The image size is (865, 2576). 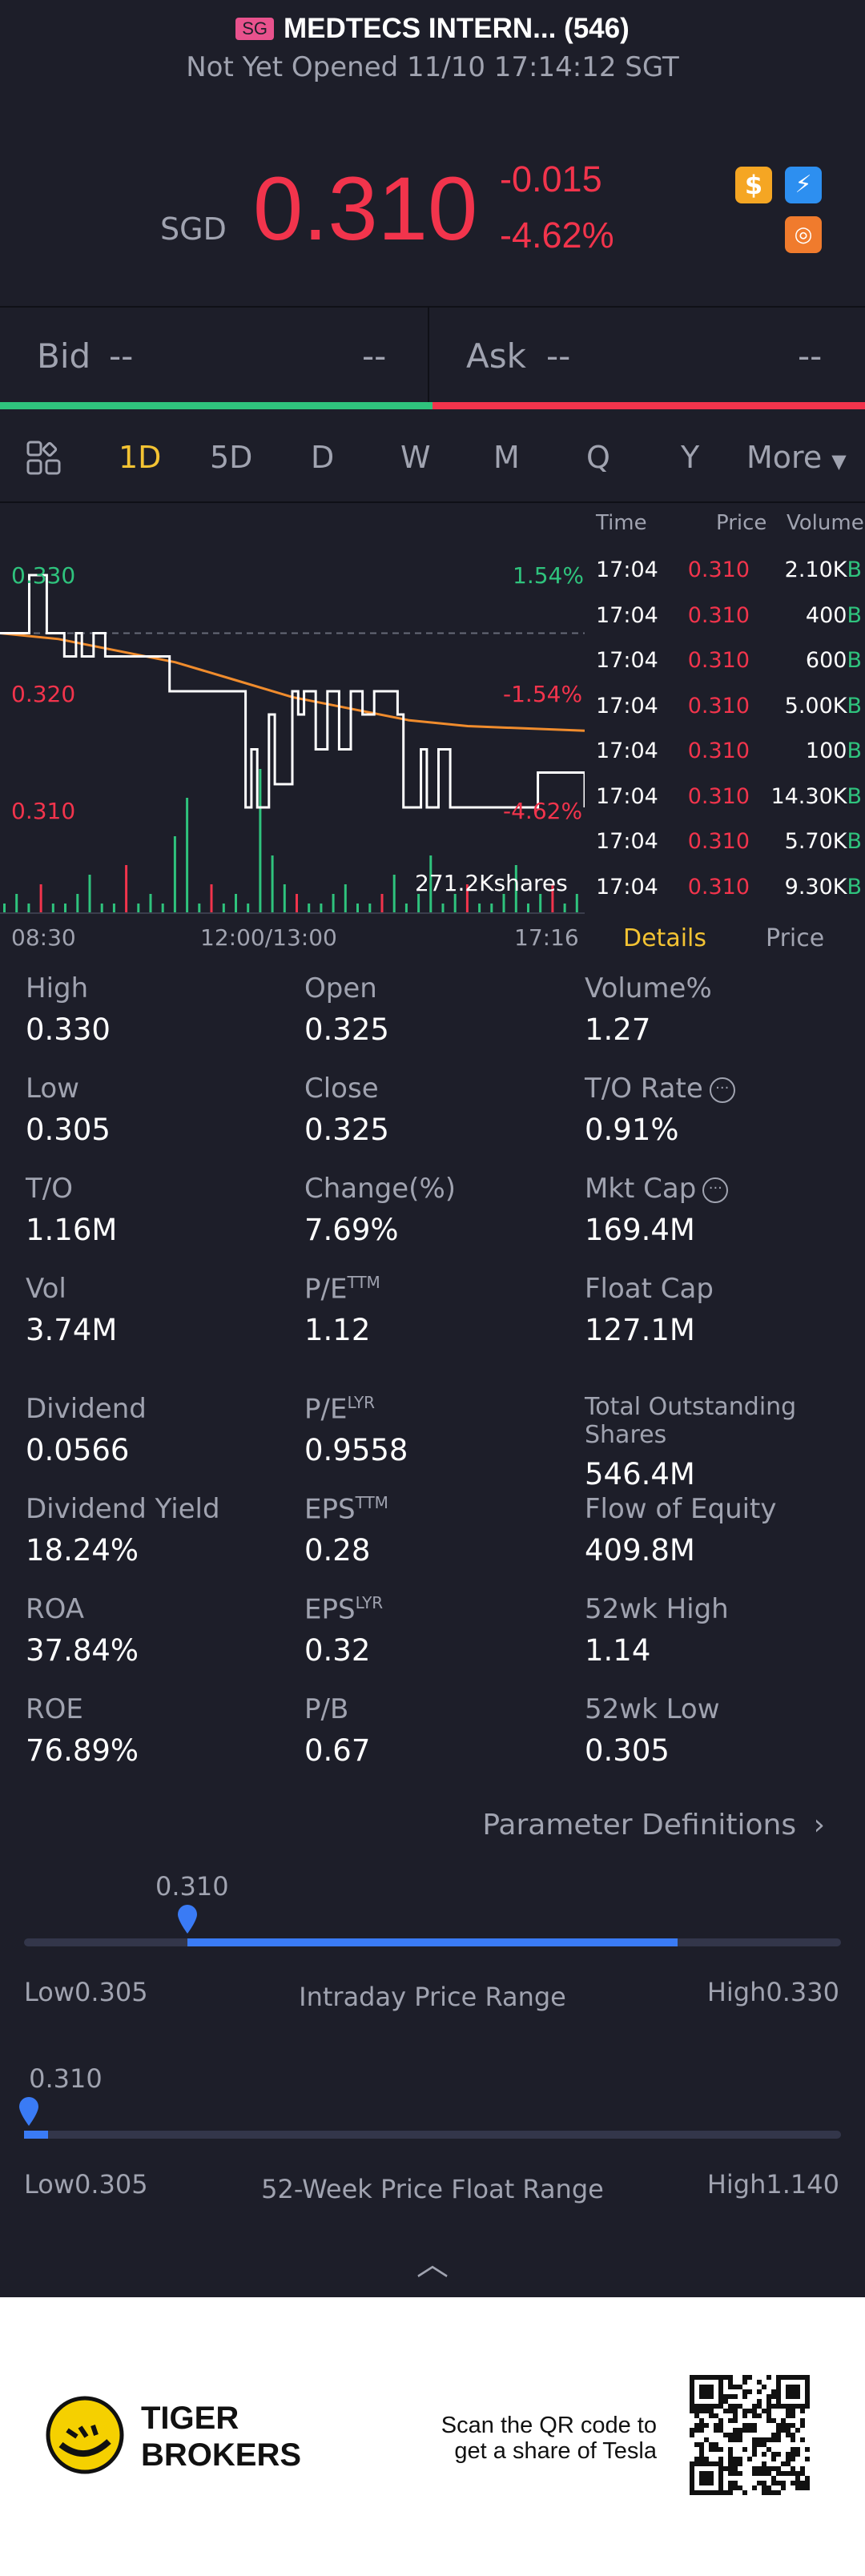 I want to click on stat-value: 0.9558, so click(x=356, y=1450).